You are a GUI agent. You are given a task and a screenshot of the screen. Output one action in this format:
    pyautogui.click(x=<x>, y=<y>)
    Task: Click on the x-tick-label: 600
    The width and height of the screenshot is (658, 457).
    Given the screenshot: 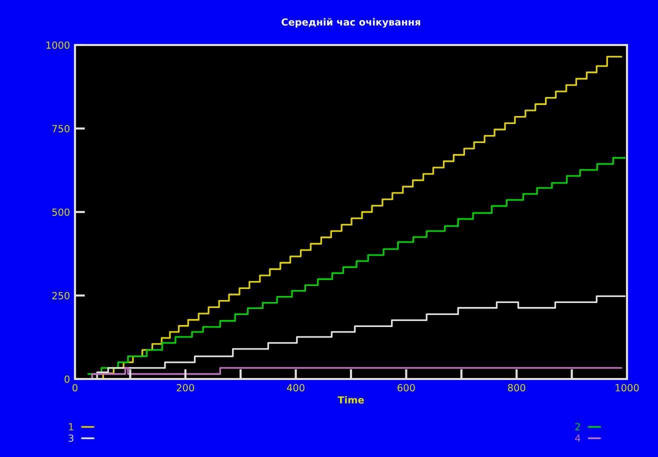 What is the action you would take?
    pyautogui.click(x=406, y=388)
    